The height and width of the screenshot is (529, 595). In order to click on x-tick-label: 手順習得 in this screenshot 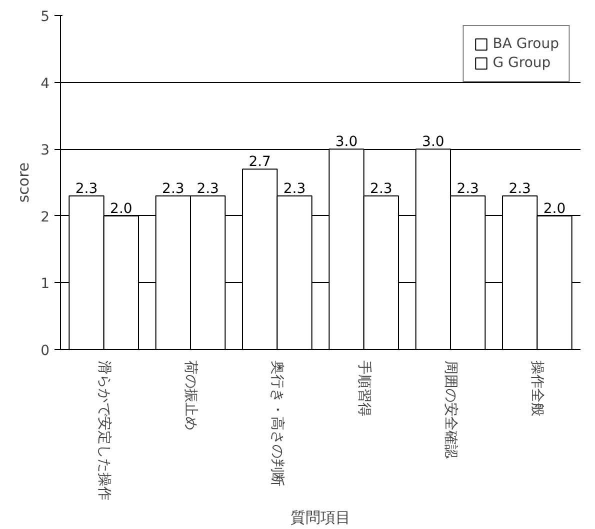, I will do `click(364, 388)`.